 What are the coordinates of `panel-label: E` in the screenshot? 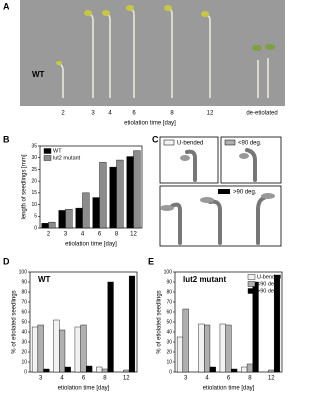 It's located at (151, 261).